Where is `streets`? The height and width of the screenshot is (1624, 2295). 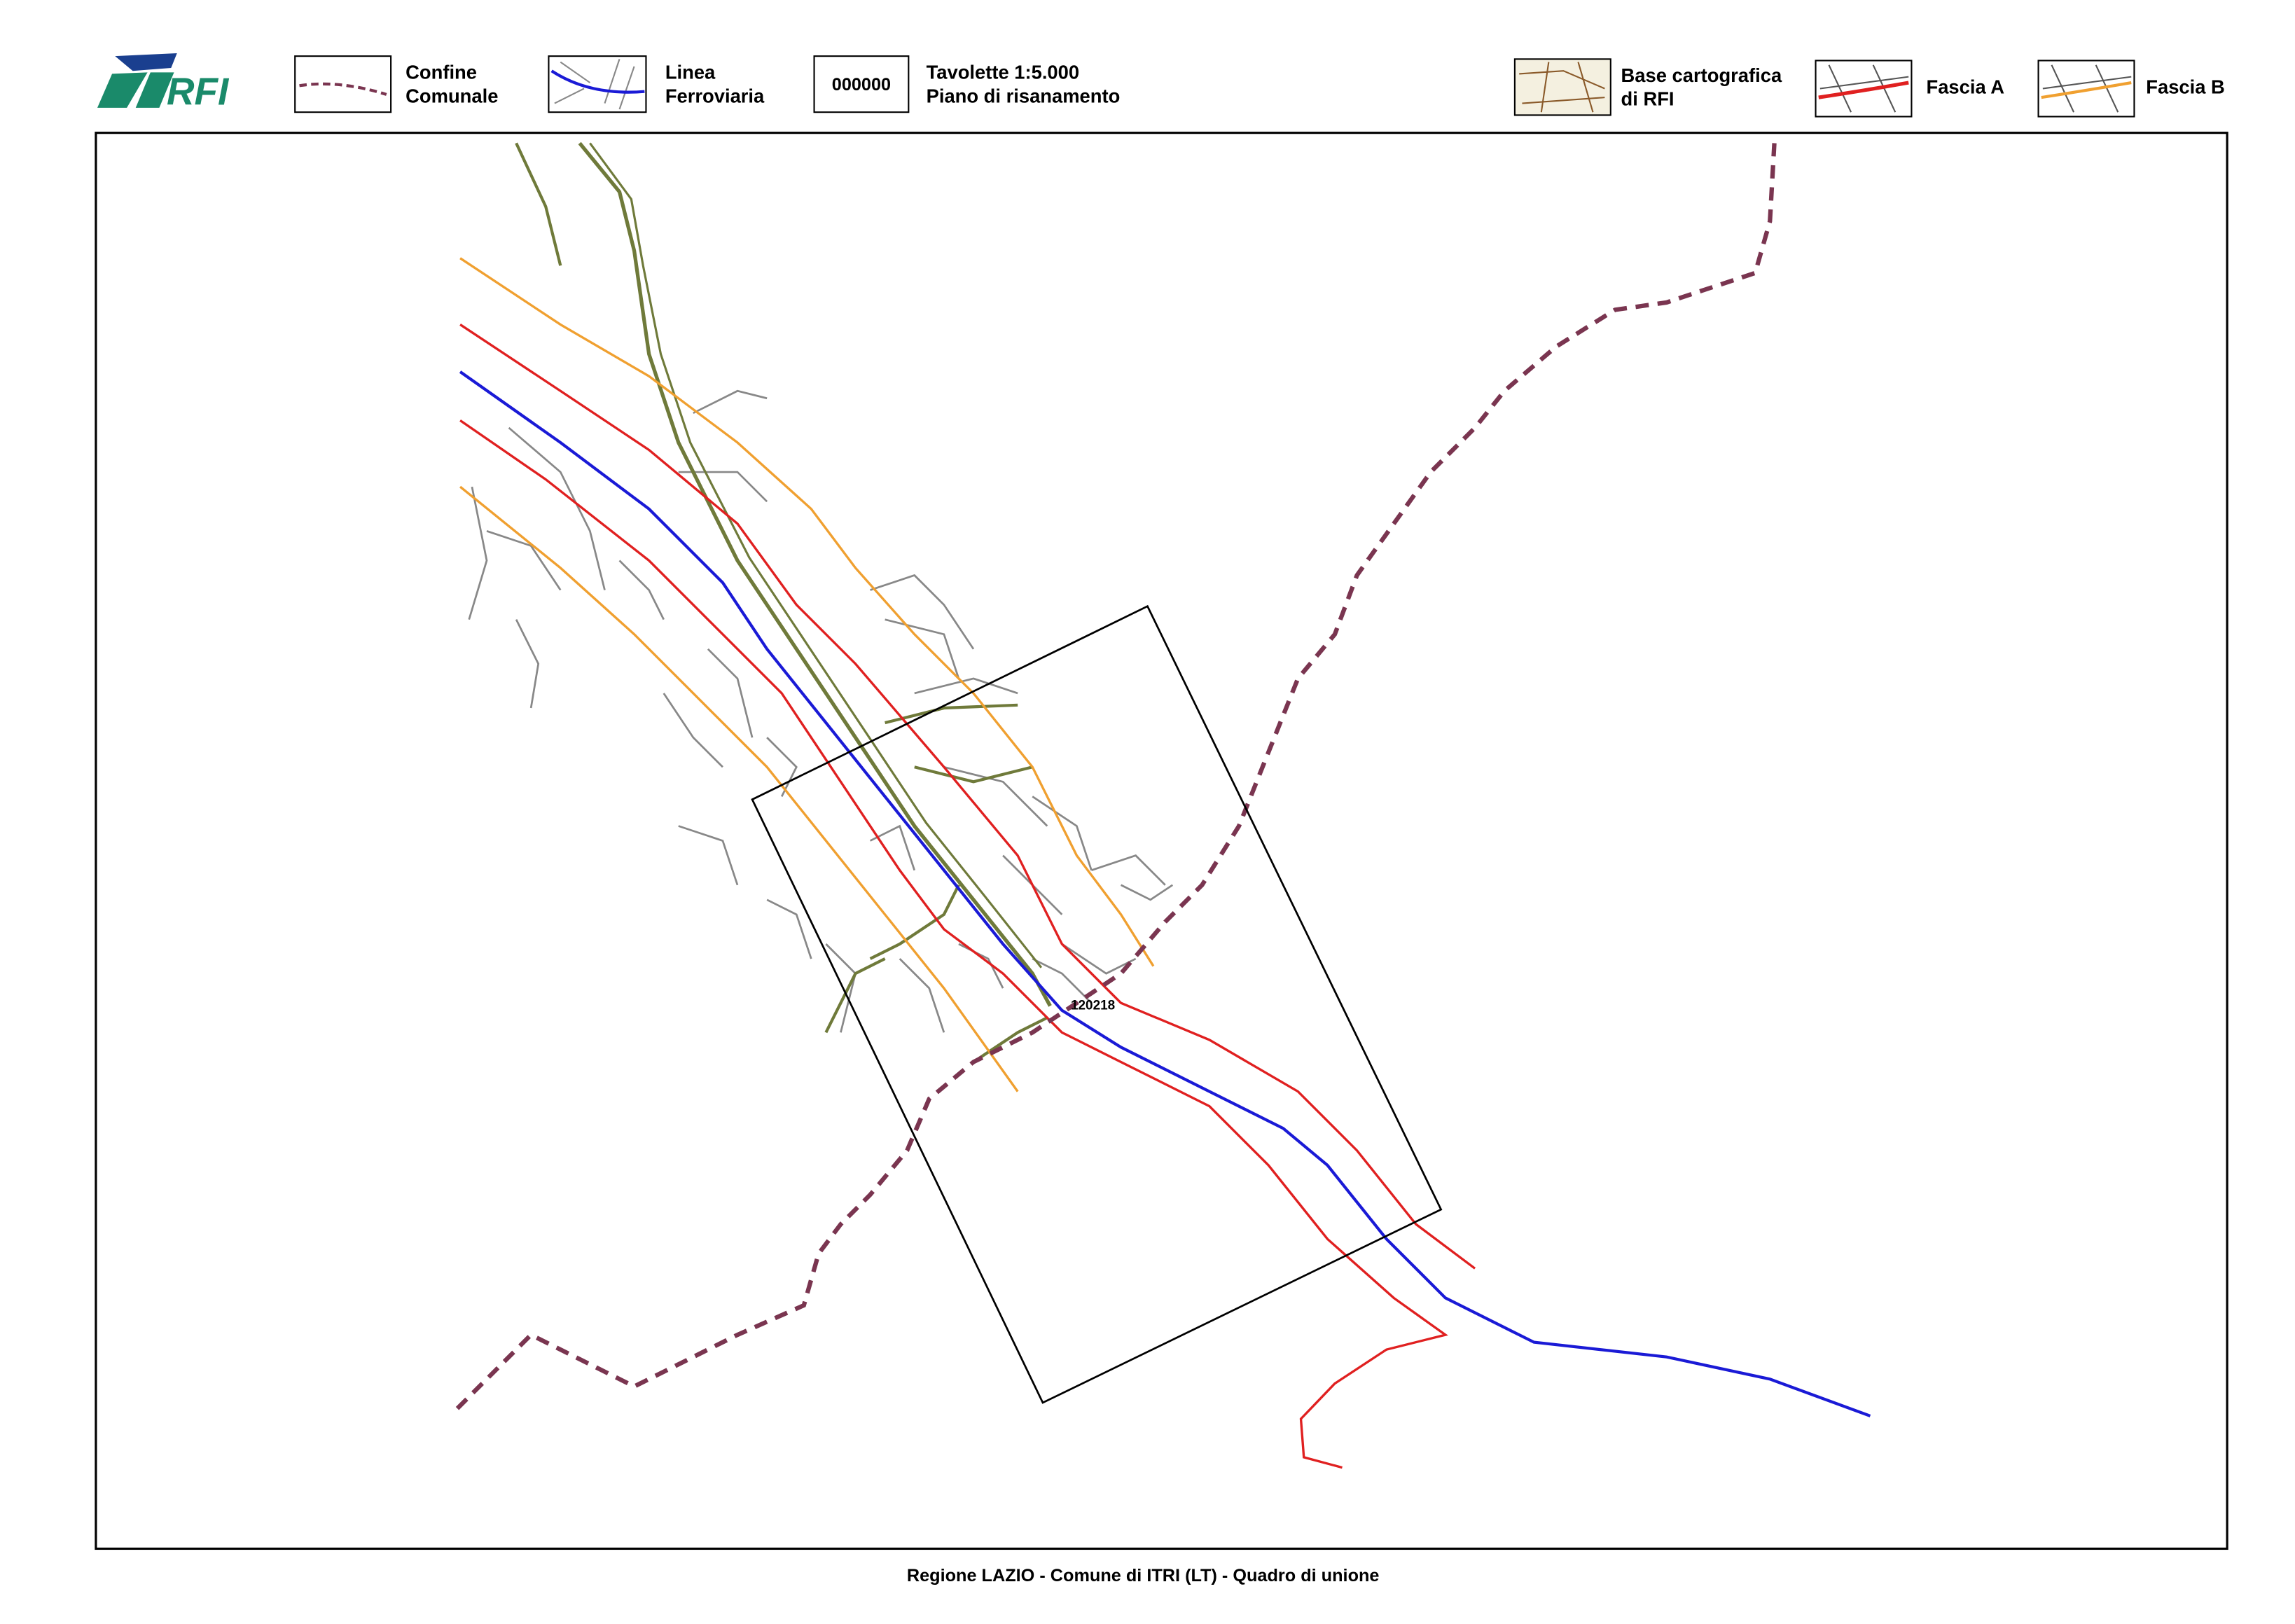
streets is located at coordinates (821, 711).